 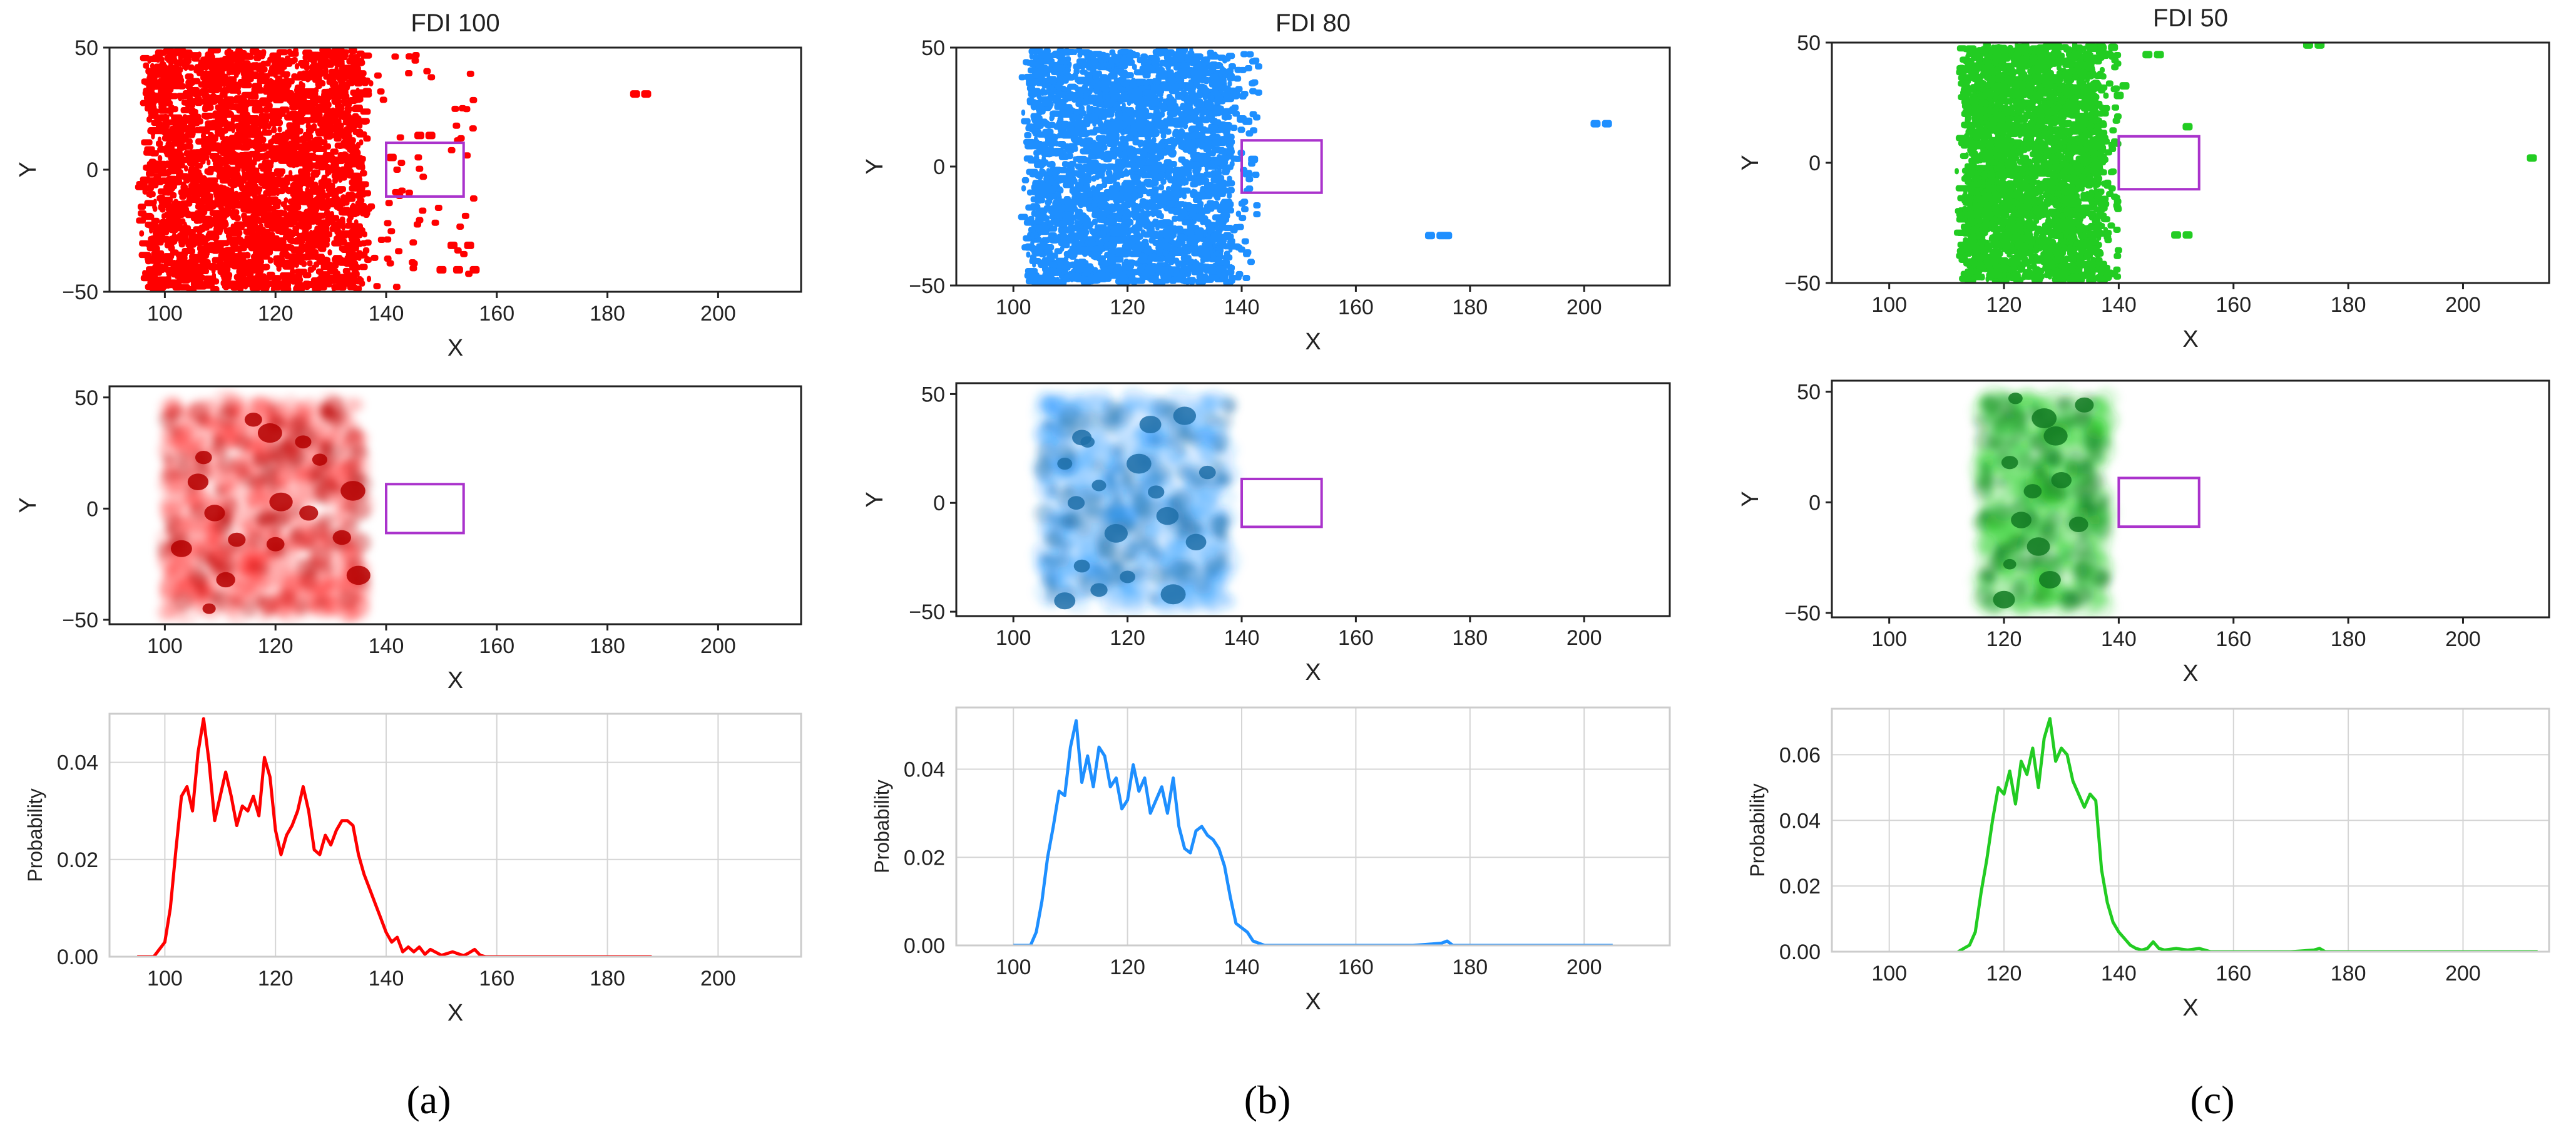 I want to click on scatter-outlier, so click(x=453, y=245).